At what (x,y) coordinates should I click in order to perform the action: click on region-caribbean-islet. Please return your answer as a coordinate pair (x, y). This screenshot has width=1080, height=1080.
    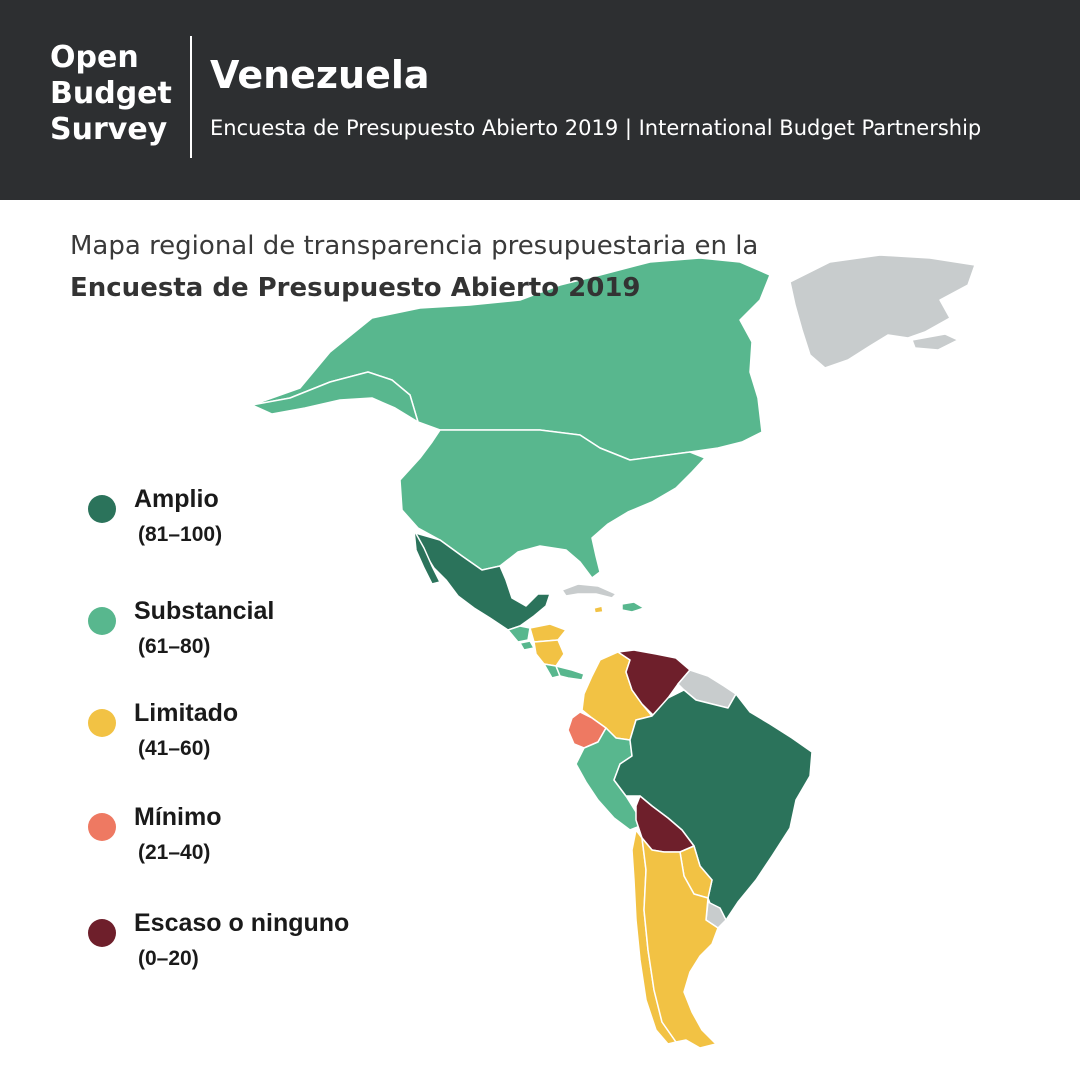
    Looking at the image, I should click on (598, 609).